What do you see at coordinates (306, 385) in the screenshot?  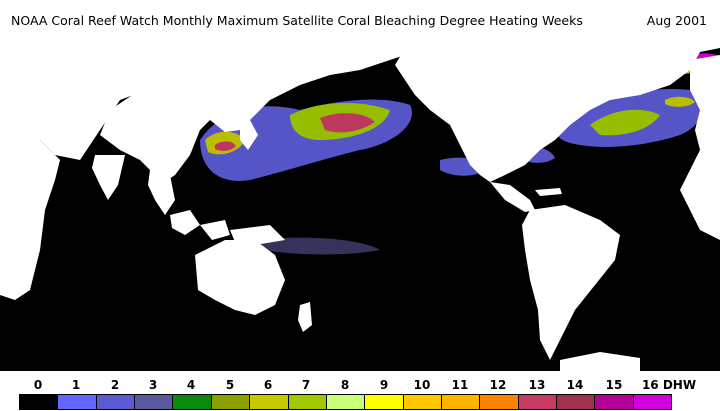 I see `legend-tick: 7` at bounding box center [306, 385].